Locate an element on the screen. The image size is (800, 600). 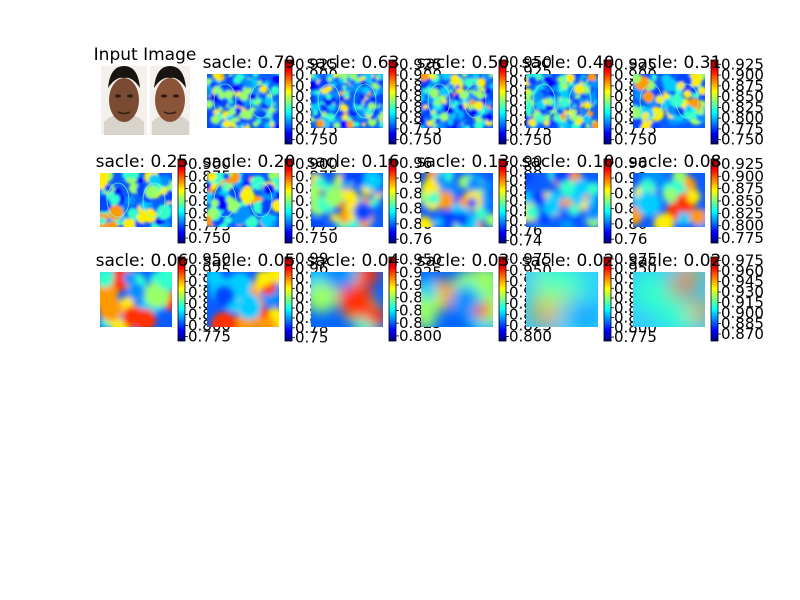
panel-title: sacle: 0.13 is located at coordinates (463, 162).